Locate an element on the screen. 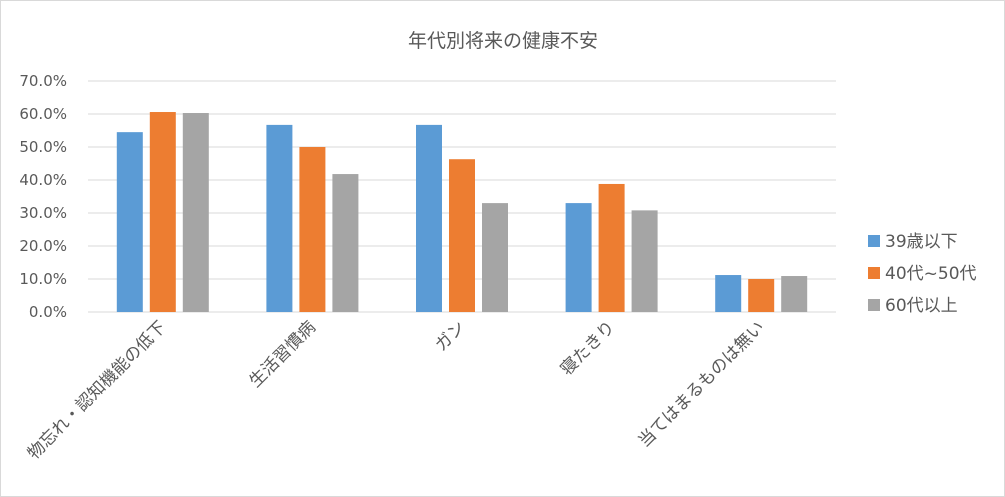 The width and height of the screenshot is (1005, 497). legend-label: 40代~50代 is located at coordinates (931, 274).